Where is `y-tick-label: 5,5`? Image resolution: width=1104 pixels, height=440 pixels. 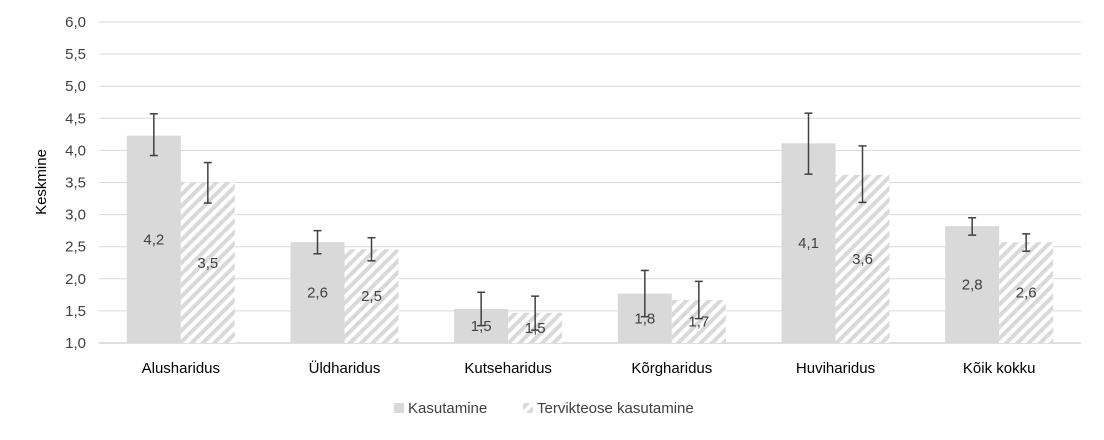
y-tick-label: 5,5 is located at coordinates (75, 54).